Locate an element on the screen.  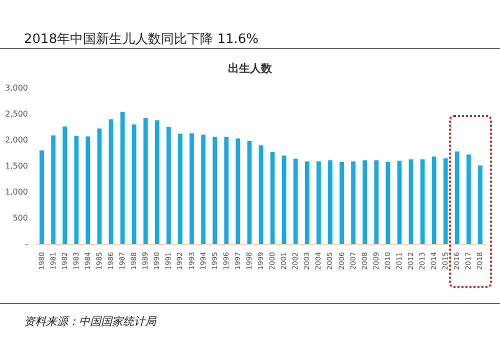
y-tick-label: 2,500 is located at coordinates (16, 114).